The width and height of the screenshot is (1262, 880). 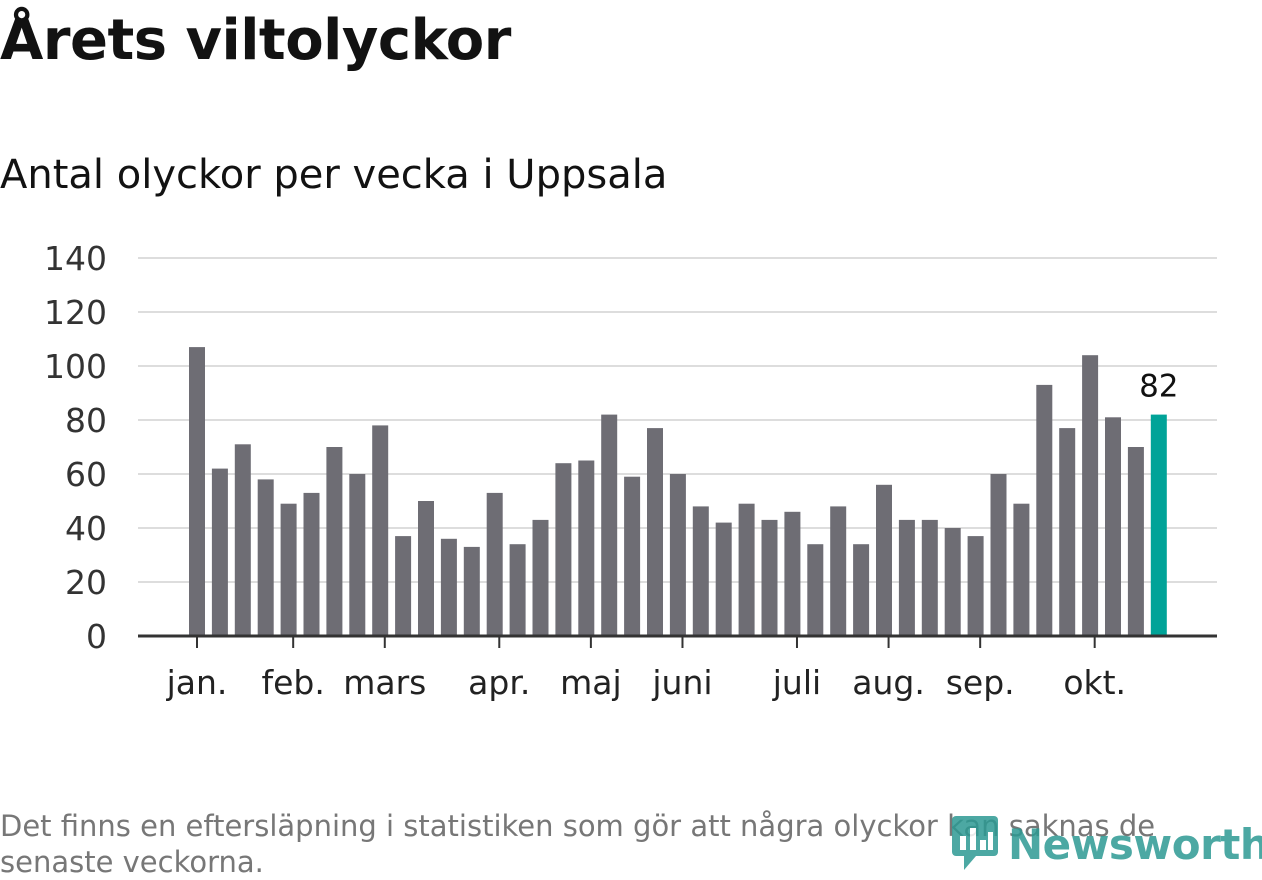 What do you see at coordinates (975, 843) in the screenshot?
I see `newsworthy-logo-icon` at bounding box center [975, 843].